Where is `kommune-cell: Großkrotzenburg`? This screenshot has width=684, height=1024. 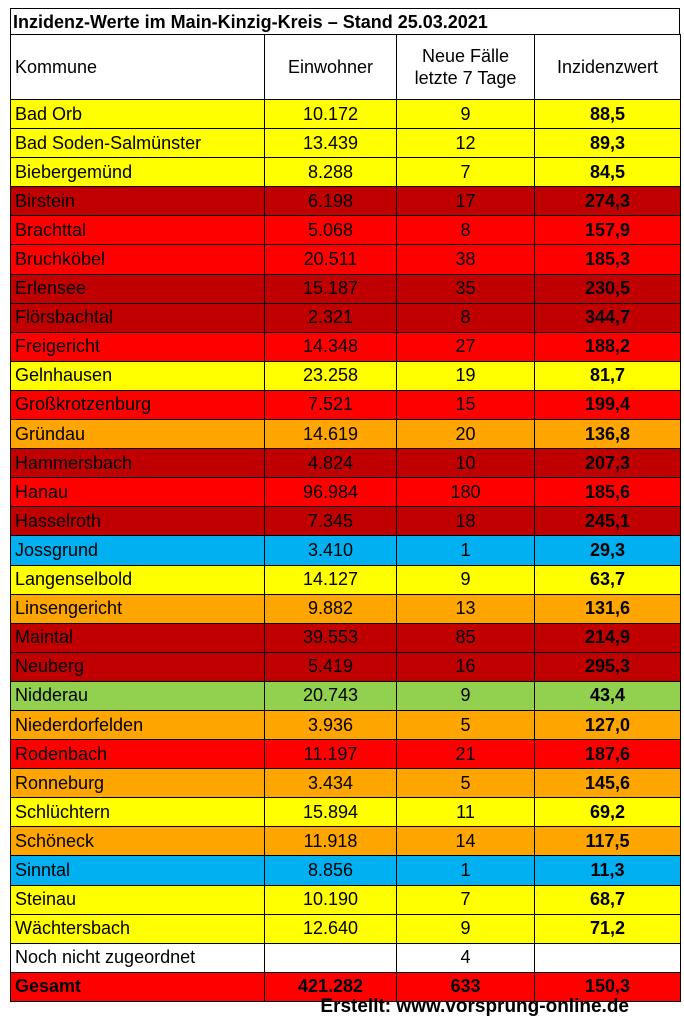
kommune-cell: Großkrotzenburg is located at coordinates (137, 405).